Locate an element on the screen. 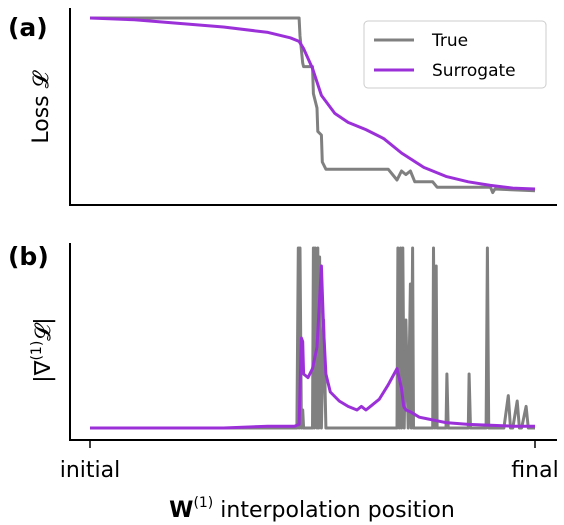 The height and width of the screenshot is (525, 564). x-tick-label-initial: initial is located at coordinates (90, 470).